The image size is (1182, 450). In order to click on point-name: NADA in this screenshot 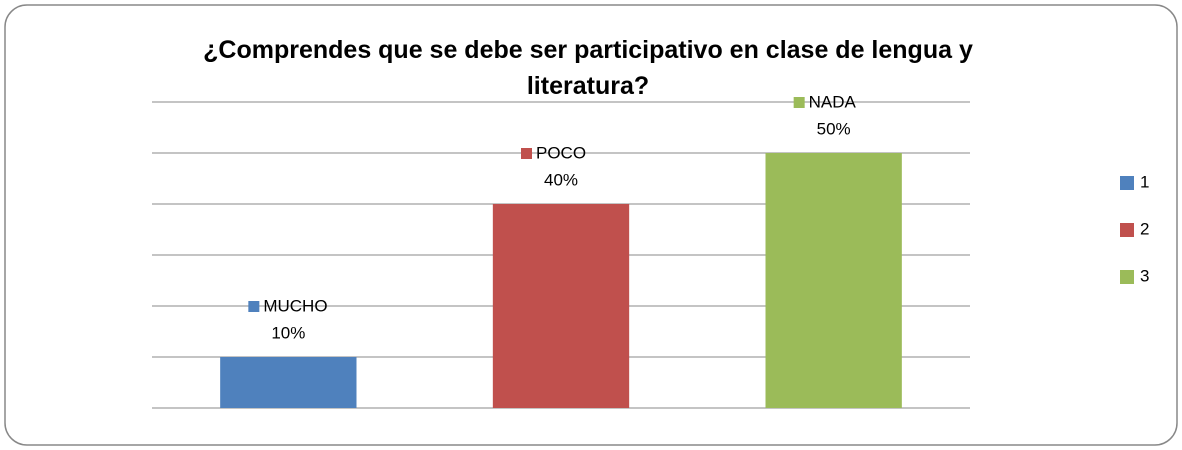, I will do `click(833, 101)`.